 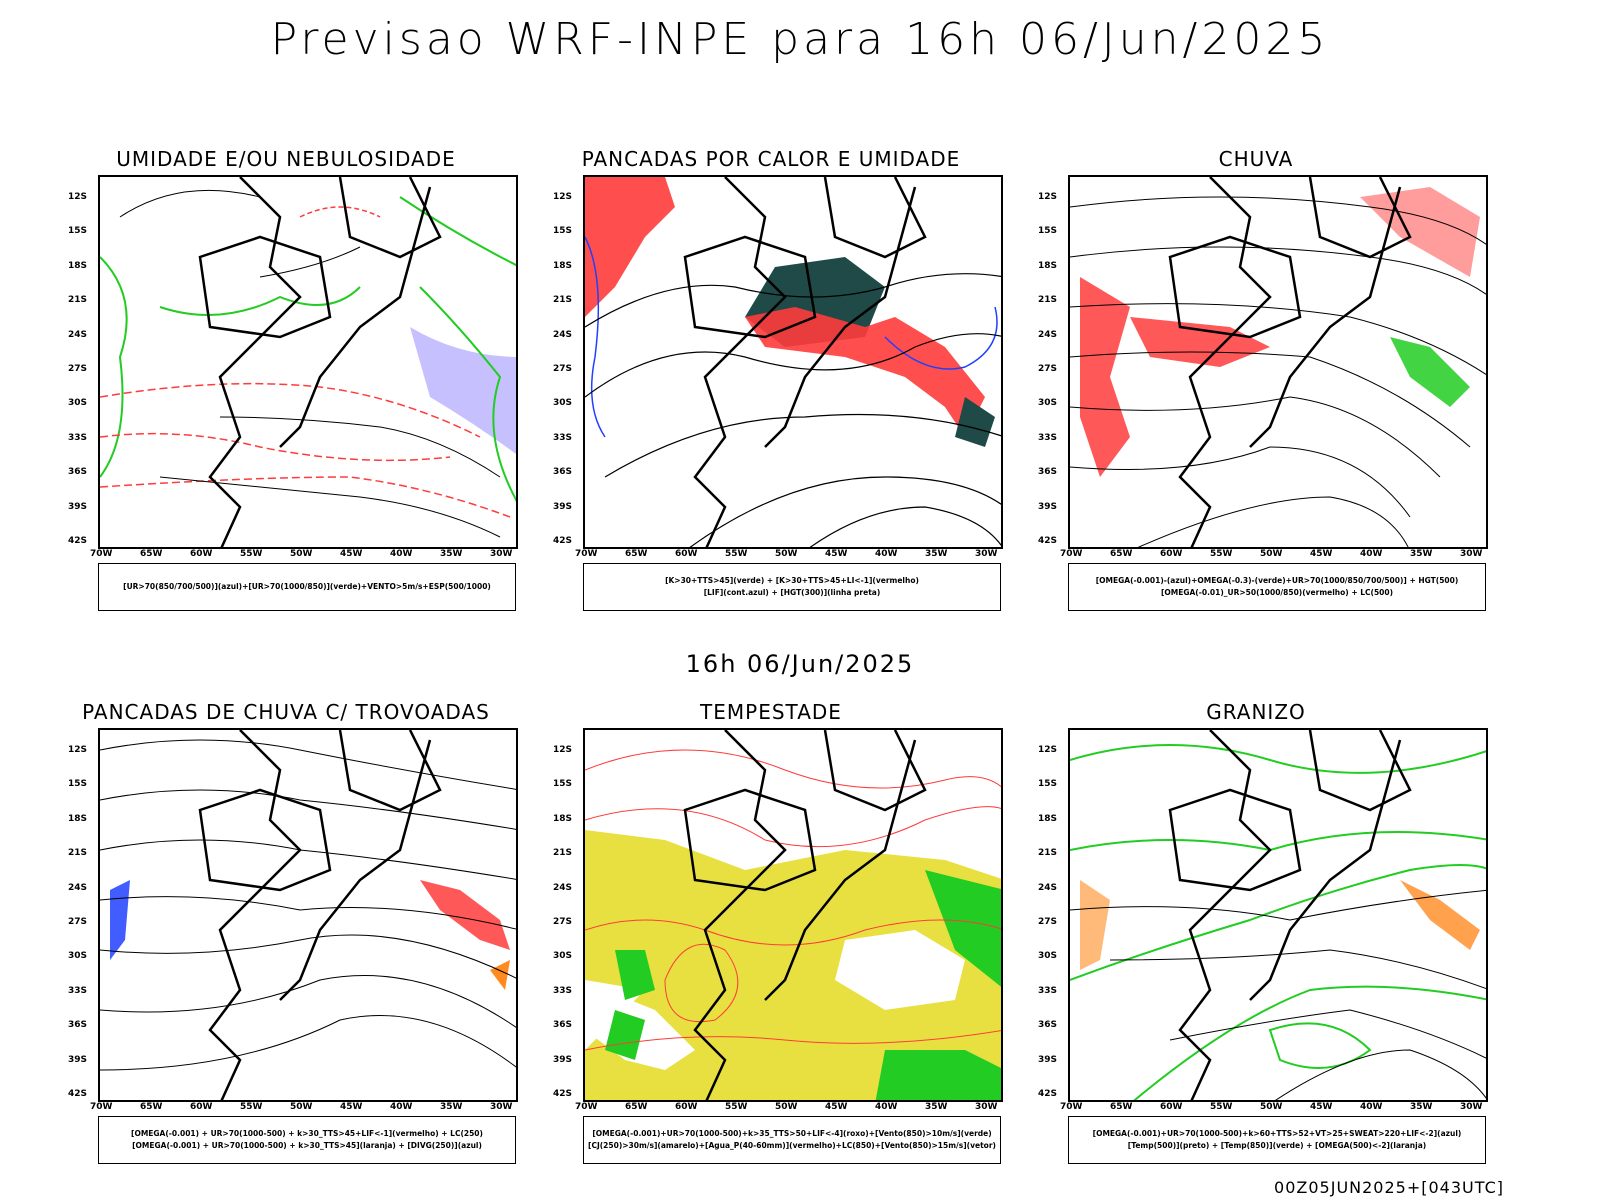 I want to click on map-umidade-graphic, so click(x=308, y=362).